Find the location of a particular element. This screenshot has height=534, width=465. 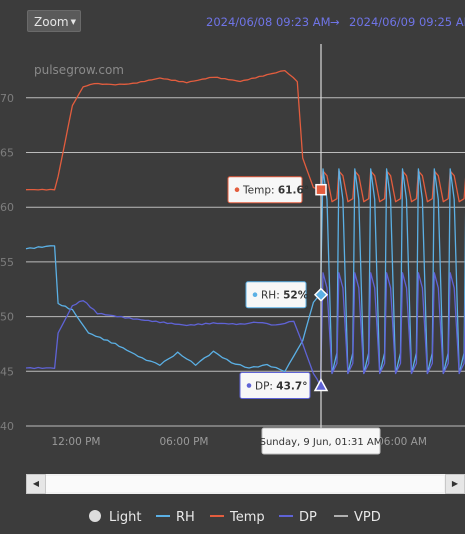

tooltip-dp-box is located at coordinates (275, 386).